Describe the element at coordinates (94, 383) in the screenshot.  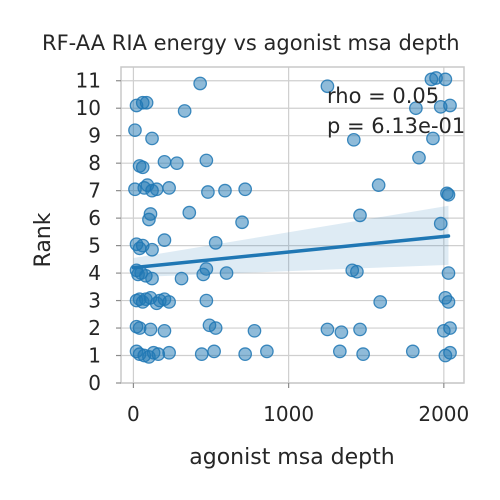
I see `y-tick-label: 0` at that location.